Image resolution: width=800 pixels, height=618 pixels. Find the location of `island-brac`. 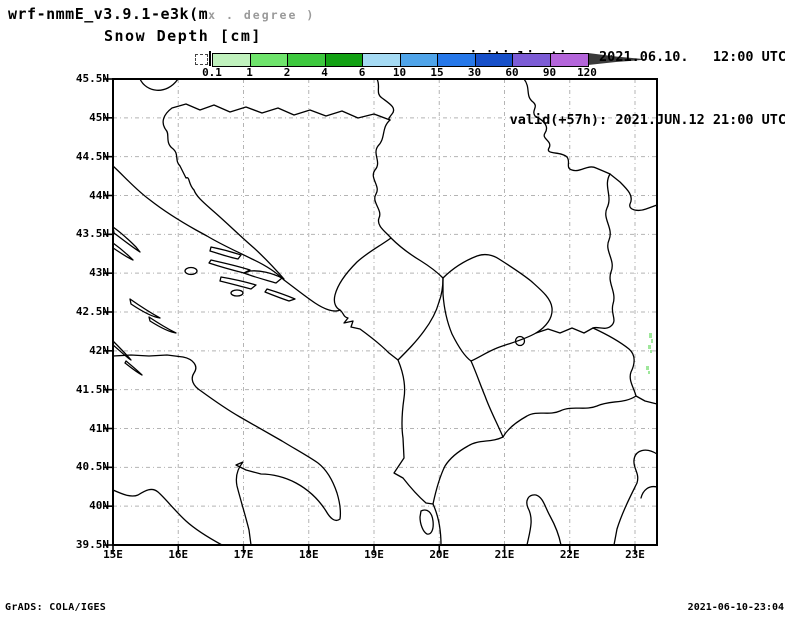

island-brac is located at coordinates (225, 253).